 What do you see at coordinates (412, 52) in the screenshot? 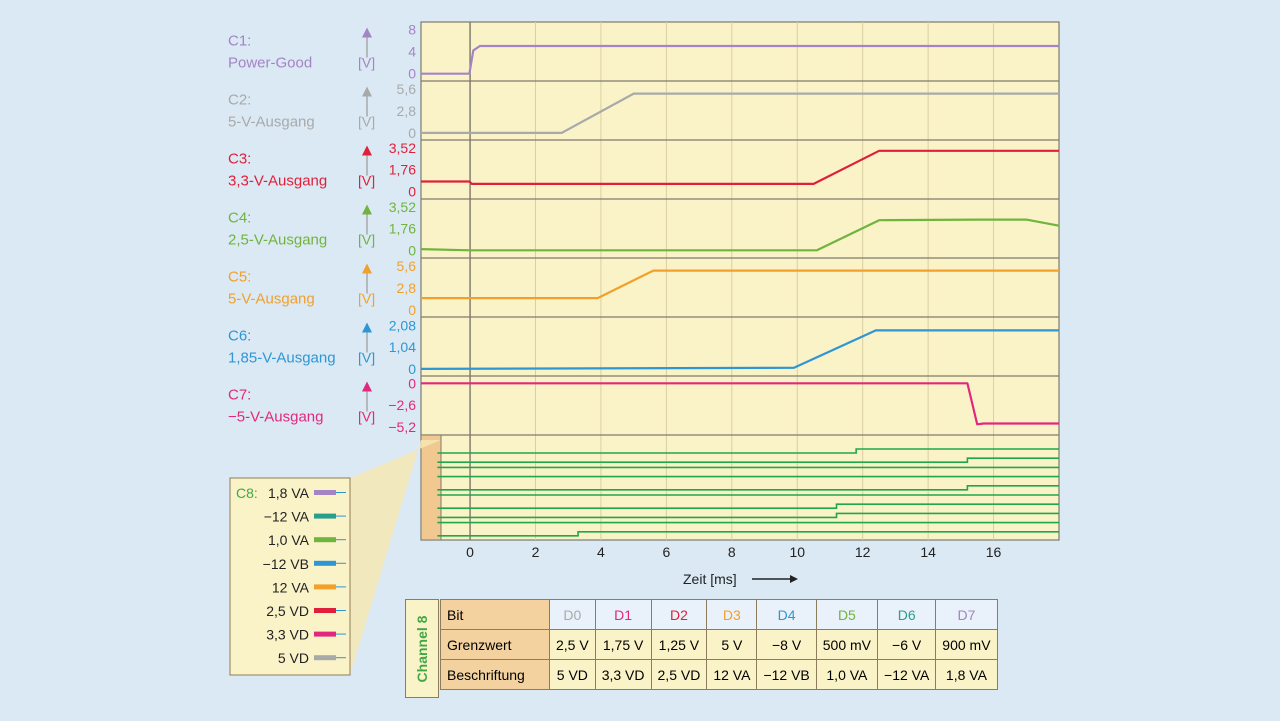
I see `y-tick-label: 4` at bounding box center [412, 52].